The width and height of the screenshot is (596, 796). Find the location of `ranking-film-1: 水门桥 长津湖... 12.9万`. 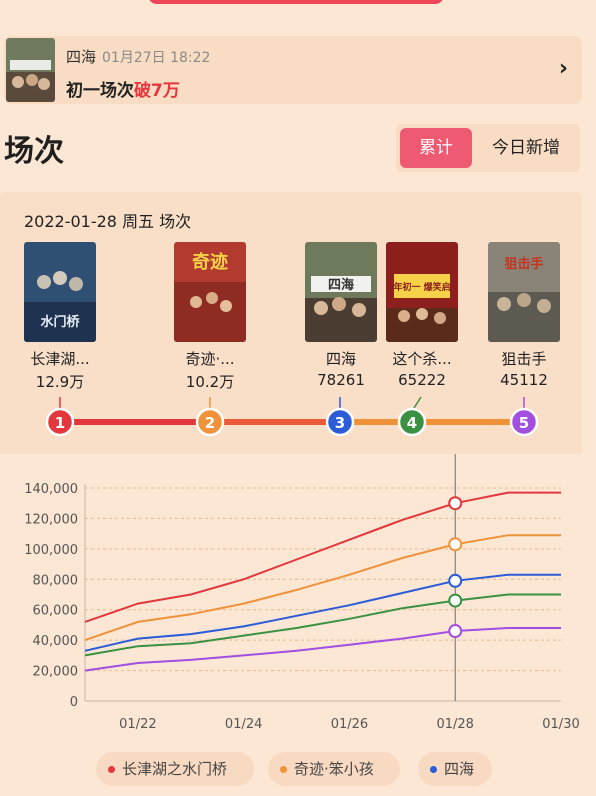

ranking-film-1: 水门桥 长津湖... 12.9万 is located at coordinates (60, 317).